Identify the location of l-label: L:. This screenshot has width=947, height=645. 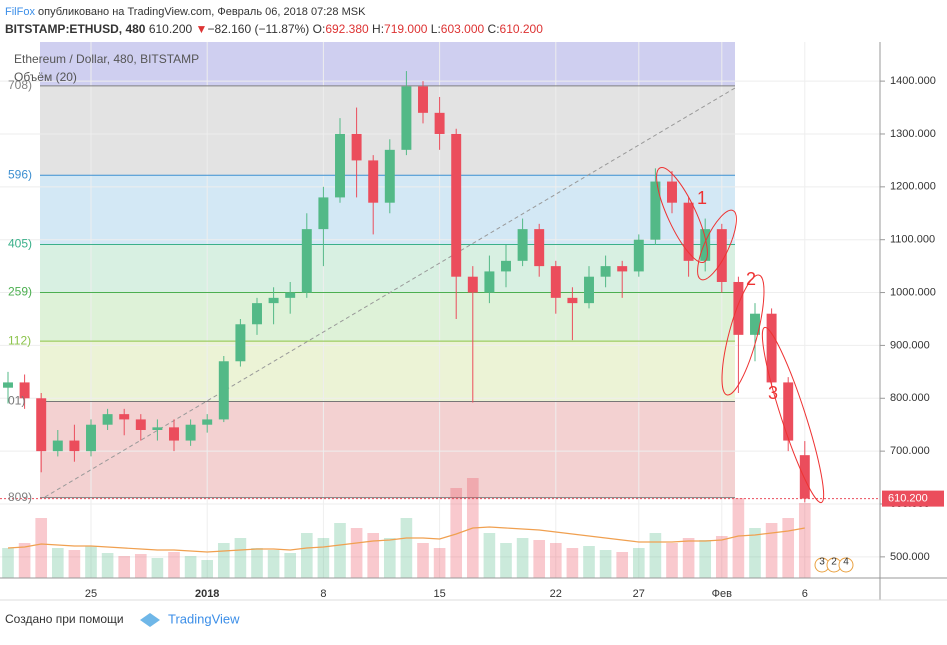
(436, 29).